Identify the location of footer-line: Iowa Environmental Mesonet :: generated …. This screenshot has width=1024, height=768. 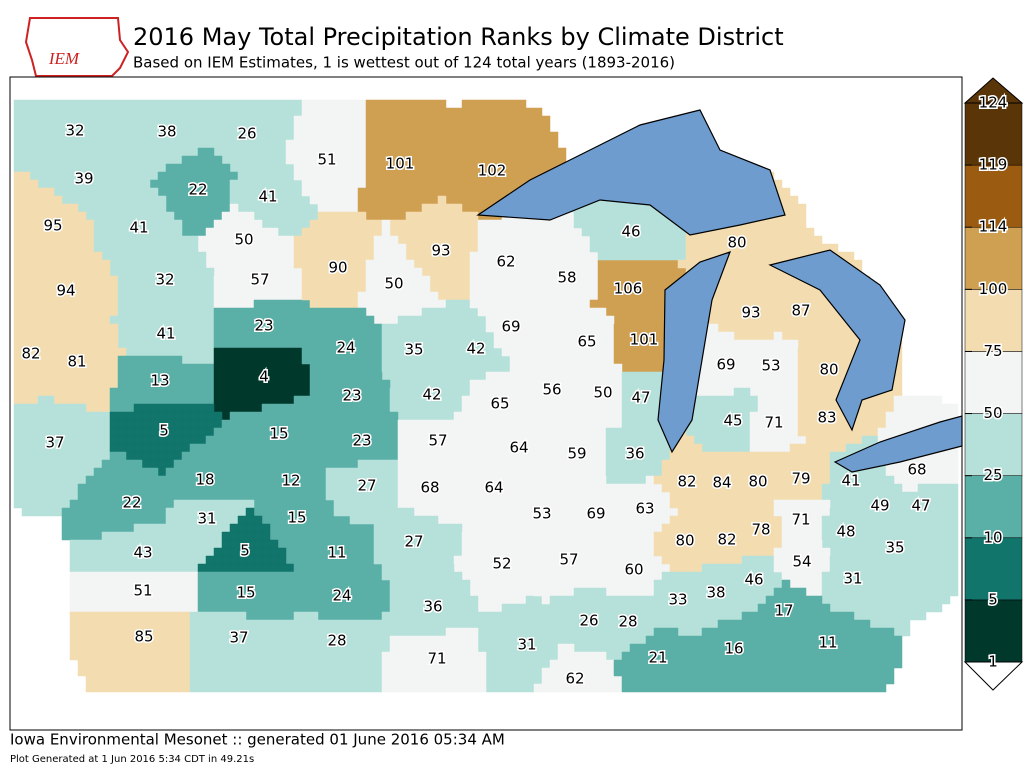
(257, 740).